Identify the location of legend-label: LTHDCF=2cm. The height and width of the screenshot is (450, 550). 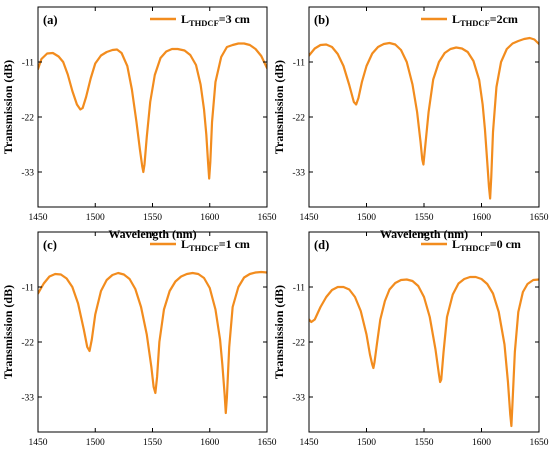
(485, 20).